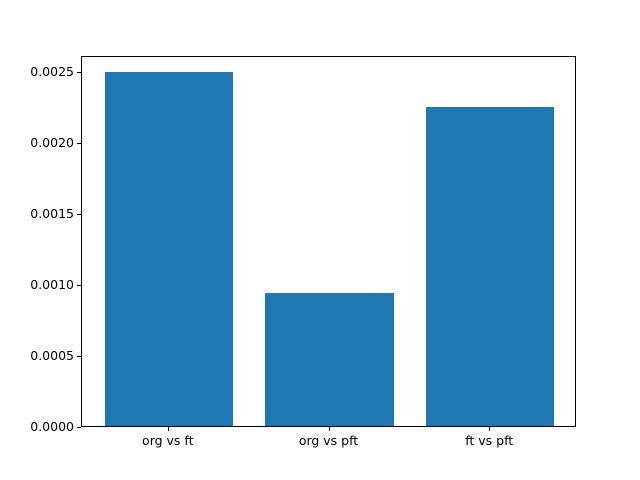  What do you see at coordinates (52, 355) in the screenshot?
I see `y-tick-label: 0.0005` at bounding box center [52, 355].